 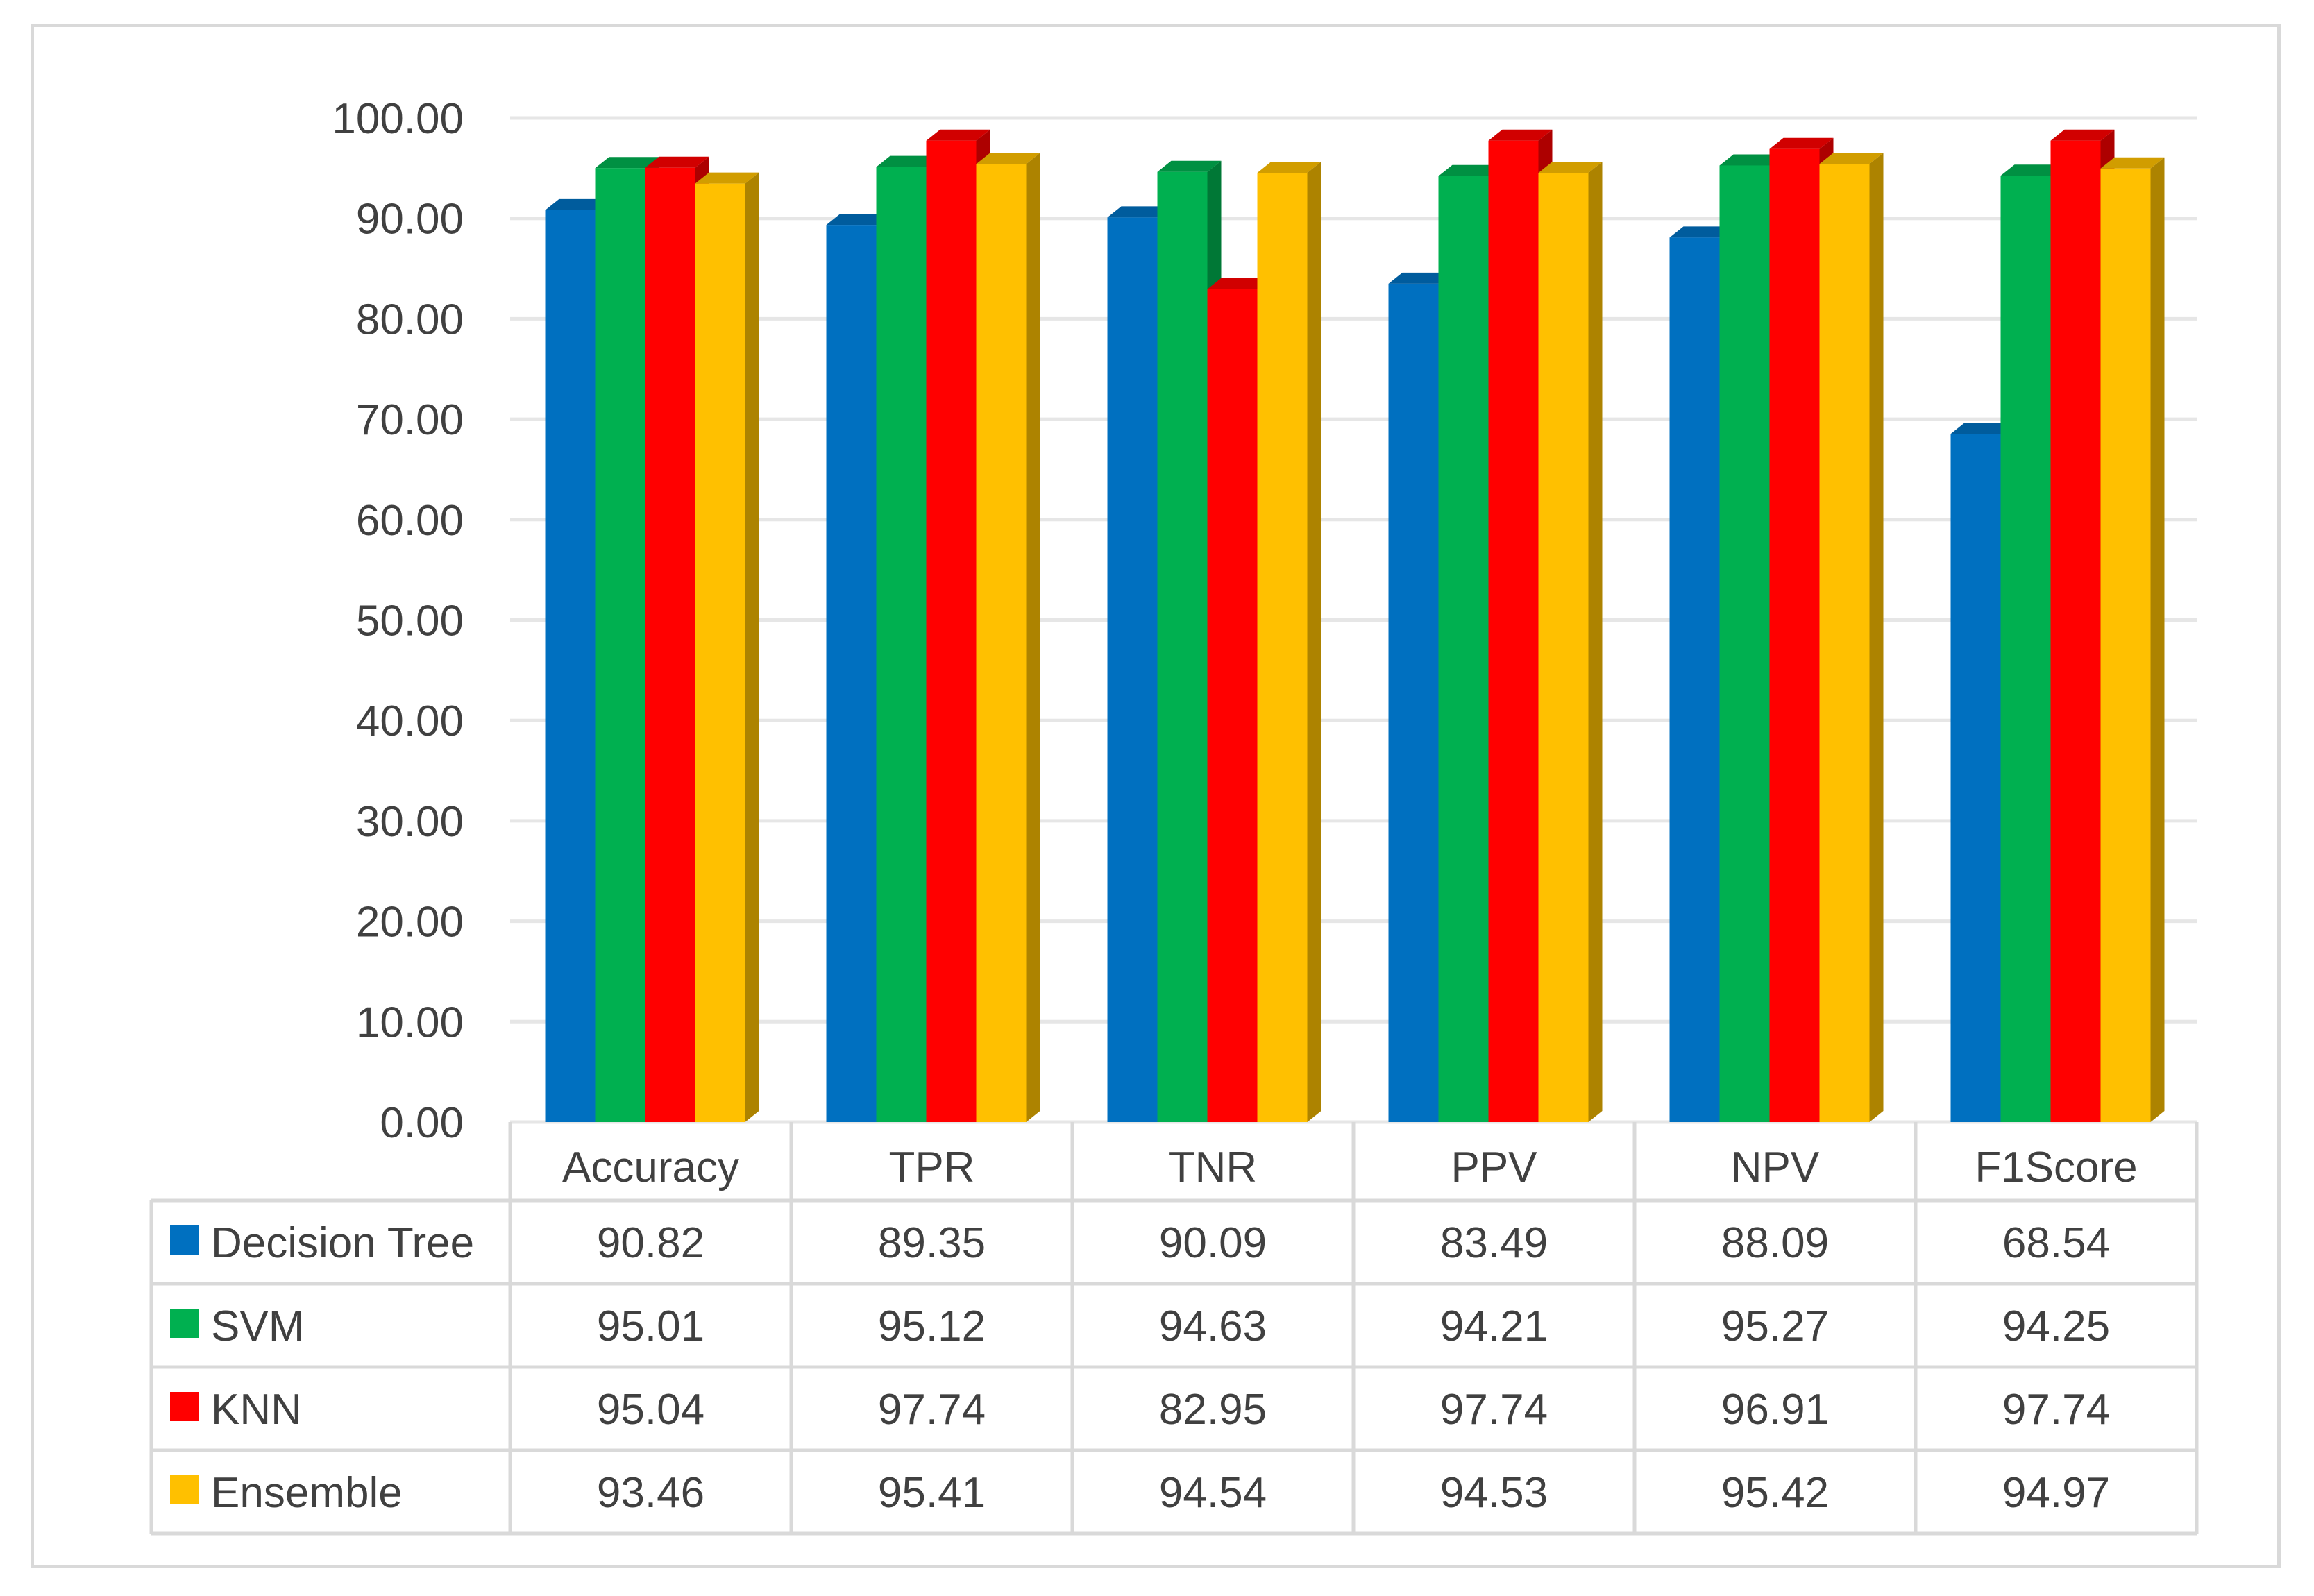 I want to click on y-tick-label: 100.00, so click(x=398, y=119).